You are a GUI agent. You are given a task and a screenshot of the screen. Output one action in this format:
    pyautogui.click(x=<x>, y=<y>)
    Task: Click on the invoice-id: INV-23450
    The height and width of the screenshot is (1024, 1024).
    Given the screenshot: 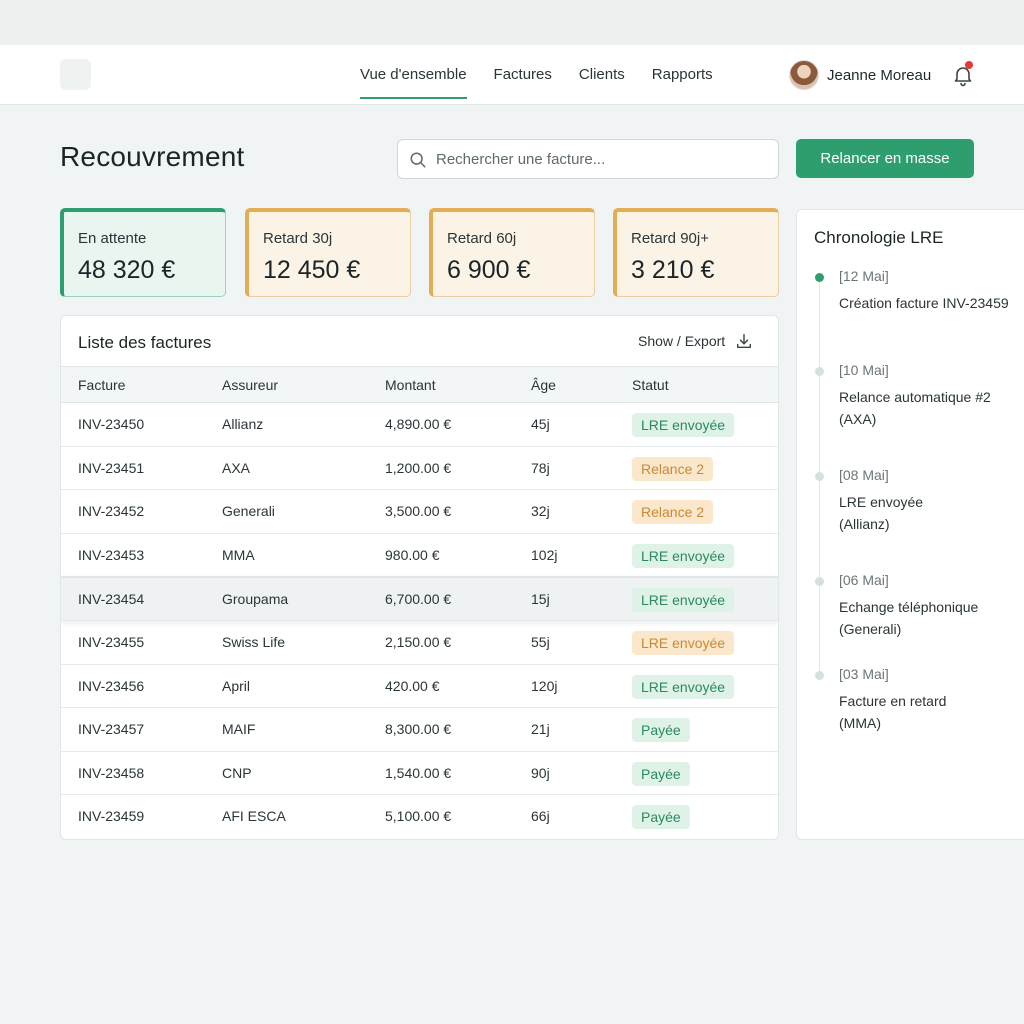 What is the action you would take?
    pyautogui.click(x=111, y=424)
    